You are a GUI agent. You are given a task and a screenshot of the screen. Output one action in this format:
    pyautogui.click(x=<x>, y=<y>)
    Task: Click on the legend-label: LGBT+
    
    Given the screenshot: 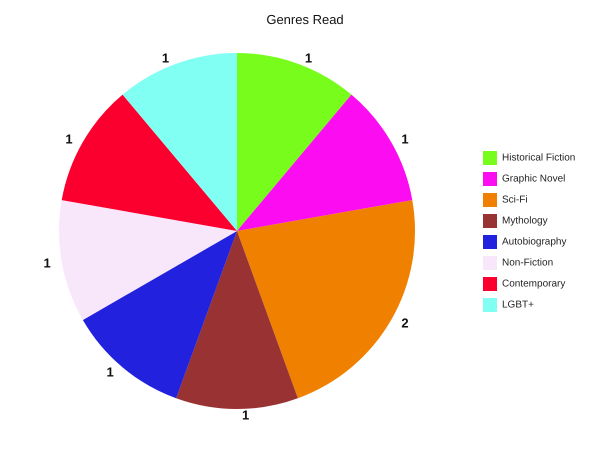 What is the action you would take?
    pyautogui.click(x=518, y=305)
    